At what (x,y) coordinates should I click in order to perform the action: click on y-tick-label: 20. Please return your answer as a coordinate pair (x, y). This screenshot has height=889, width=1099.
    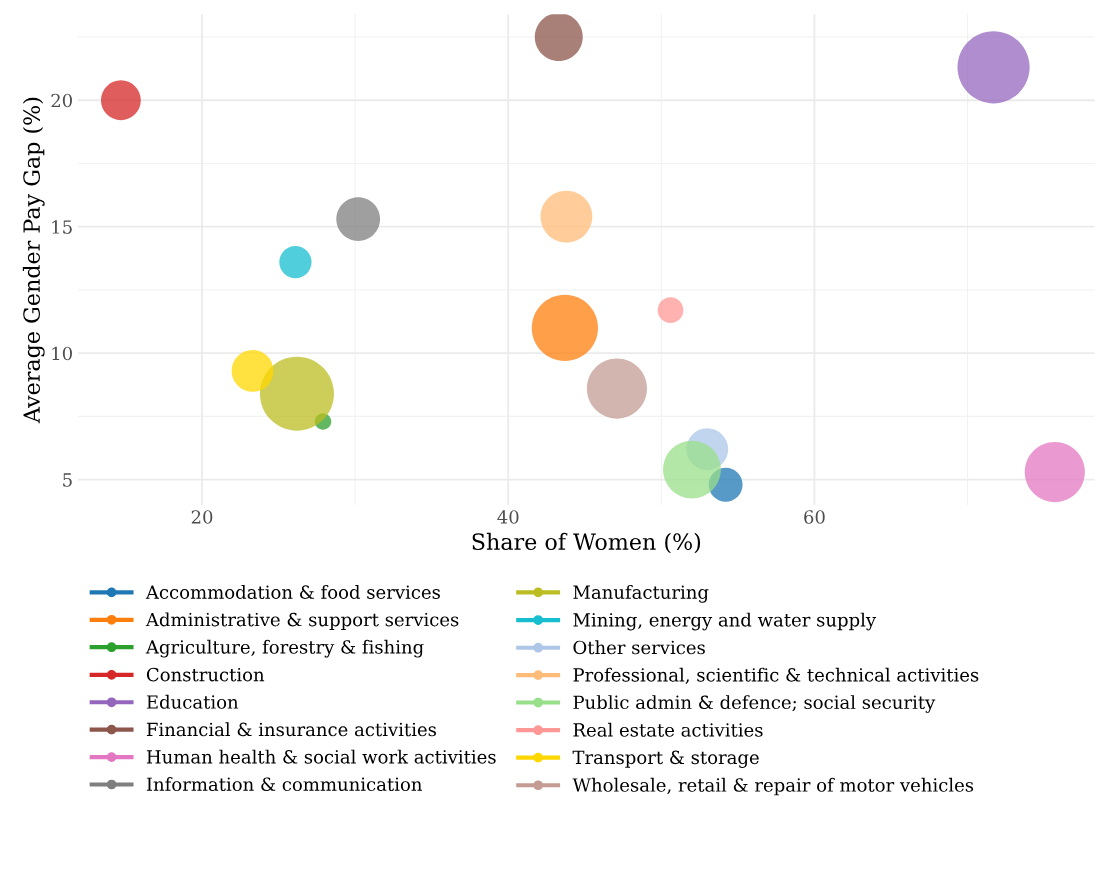
    Looking at the image, I should click on (61, 100).